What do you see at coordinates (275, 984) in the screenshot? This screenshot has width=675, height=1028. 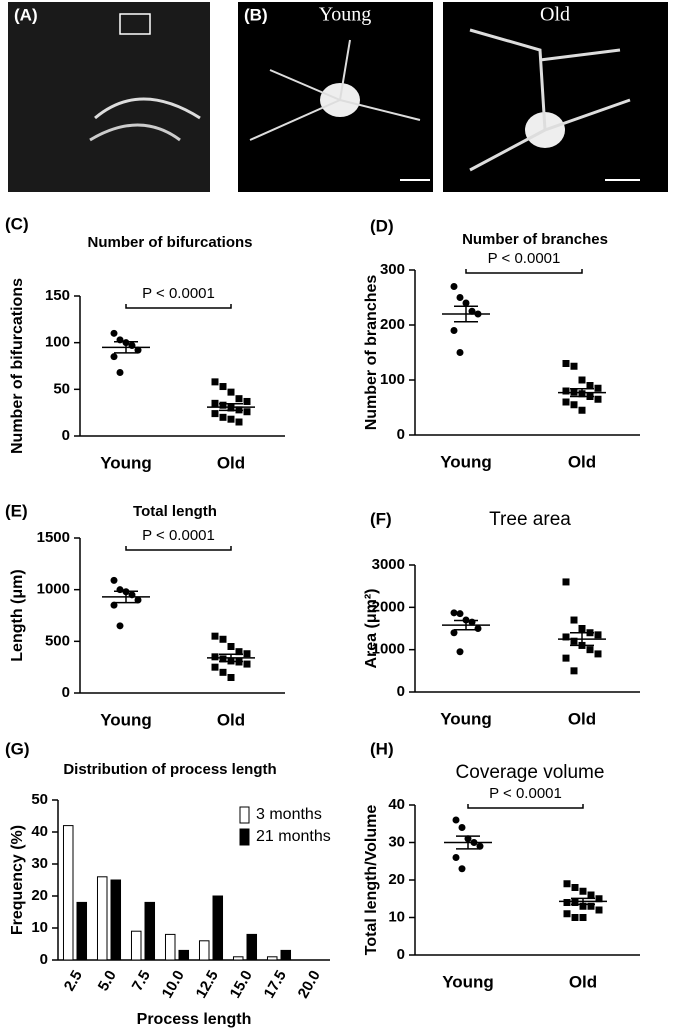 I see `x-tick-label: 17.5` at bounding box center [275, 984].